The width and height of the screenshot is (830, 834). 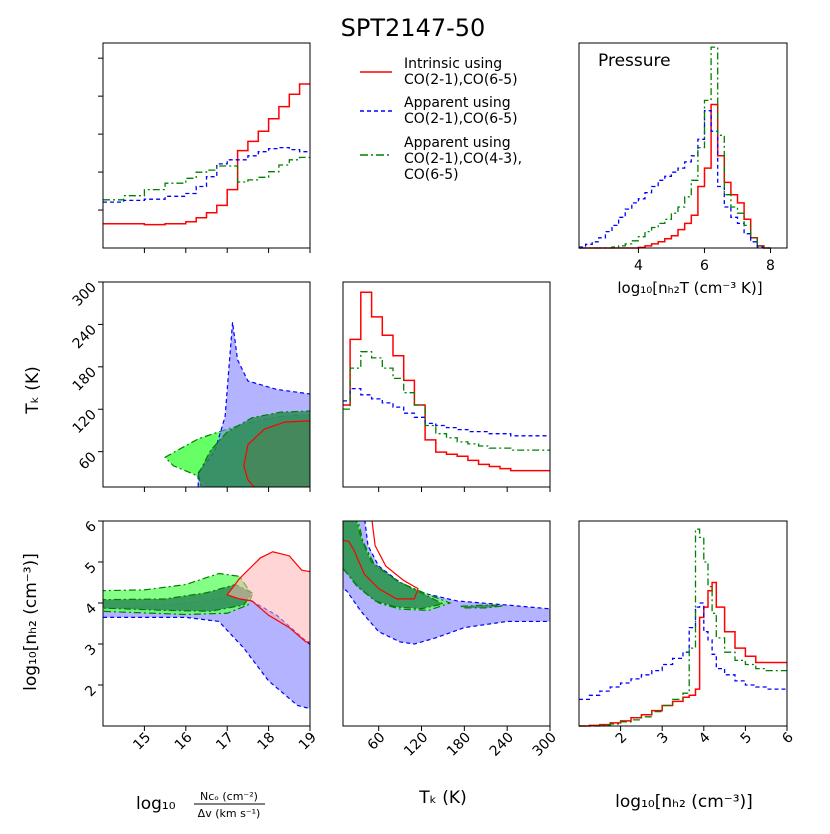 I want to click on panel-pressure-histogram: 4 6 8, so click(x=683, y=158).